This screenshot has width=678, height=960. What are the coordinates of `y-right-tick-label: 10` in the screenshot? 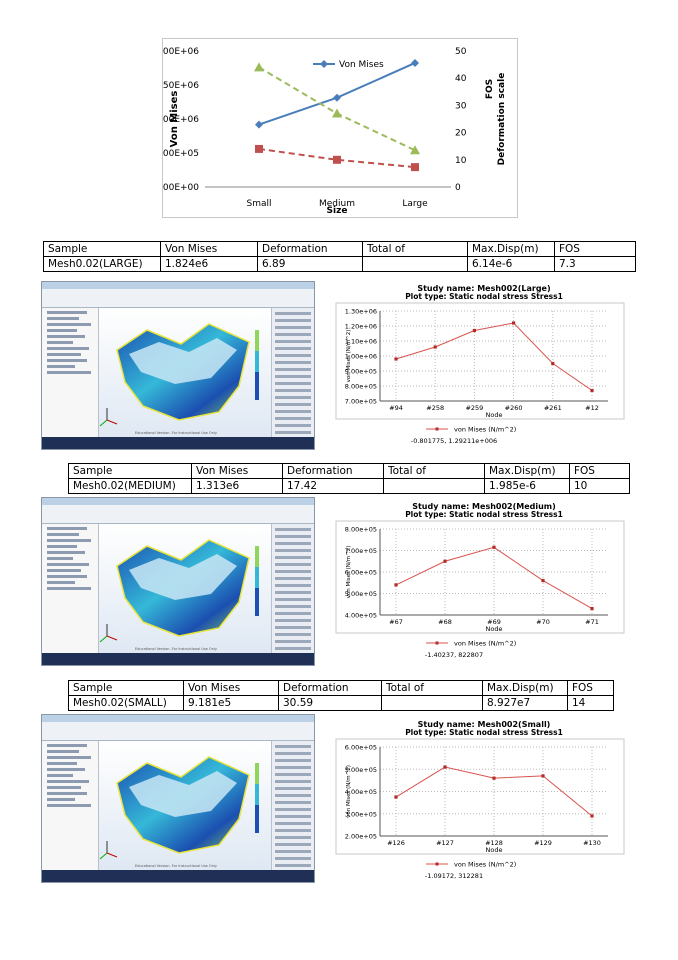 It's located at (461, 161).